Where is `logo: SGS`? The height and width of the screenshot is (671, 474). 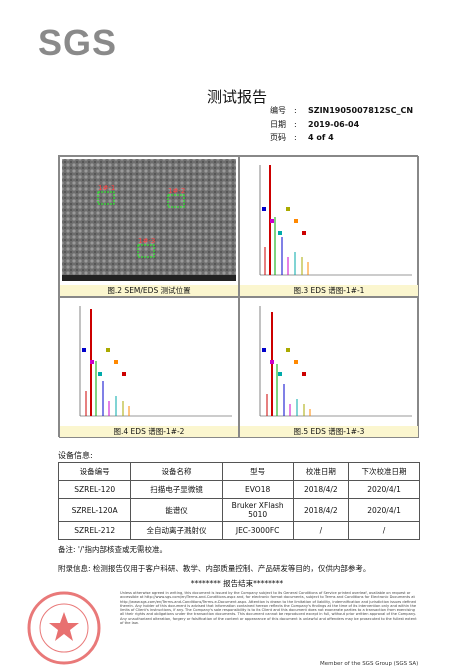 logo: SGS is located at coordinates (78, 42).